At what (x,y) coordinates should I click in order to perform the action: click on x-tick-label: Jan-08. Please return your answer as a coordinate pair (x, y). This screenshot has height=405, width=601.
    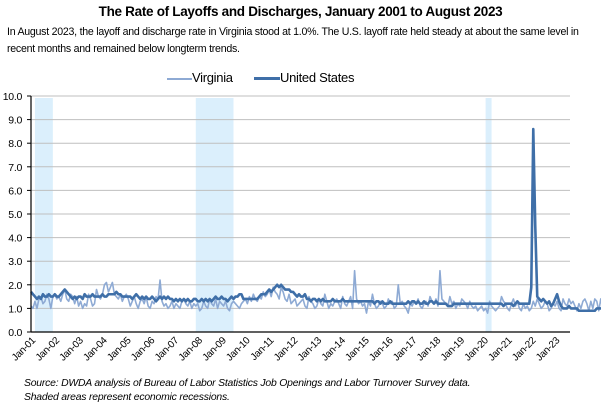
    Looking at the image, I should click on (191, 349).